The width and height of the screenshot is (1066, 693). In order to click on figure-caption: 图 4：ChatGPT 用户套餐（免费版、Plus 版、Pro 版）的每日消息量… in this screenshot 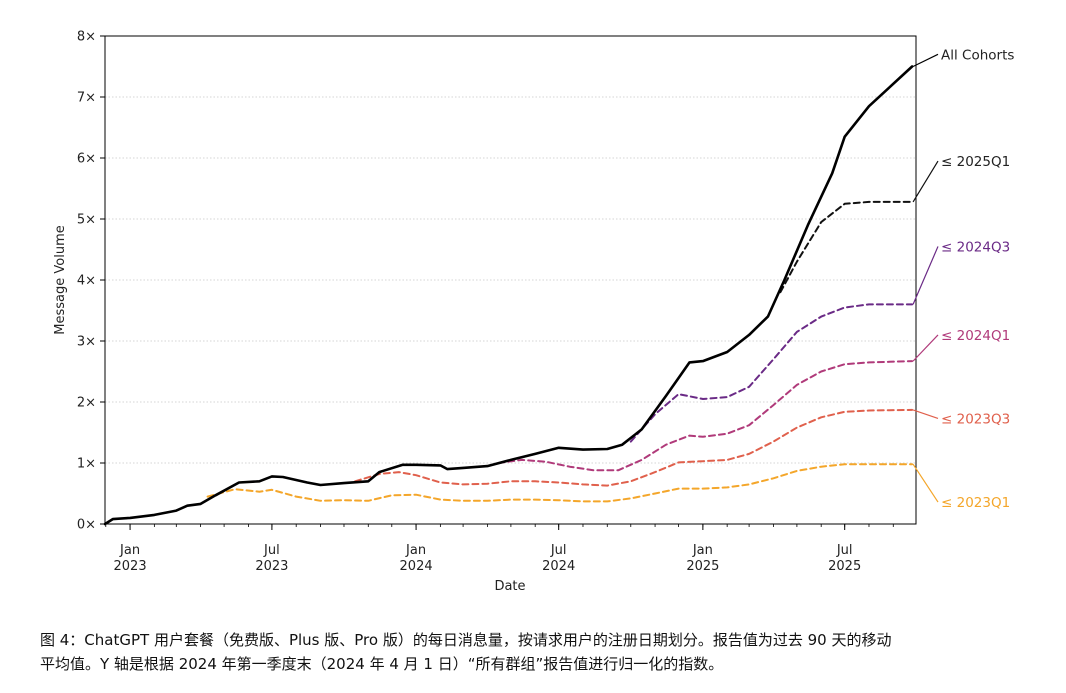, I will do `click(545, 652)`.